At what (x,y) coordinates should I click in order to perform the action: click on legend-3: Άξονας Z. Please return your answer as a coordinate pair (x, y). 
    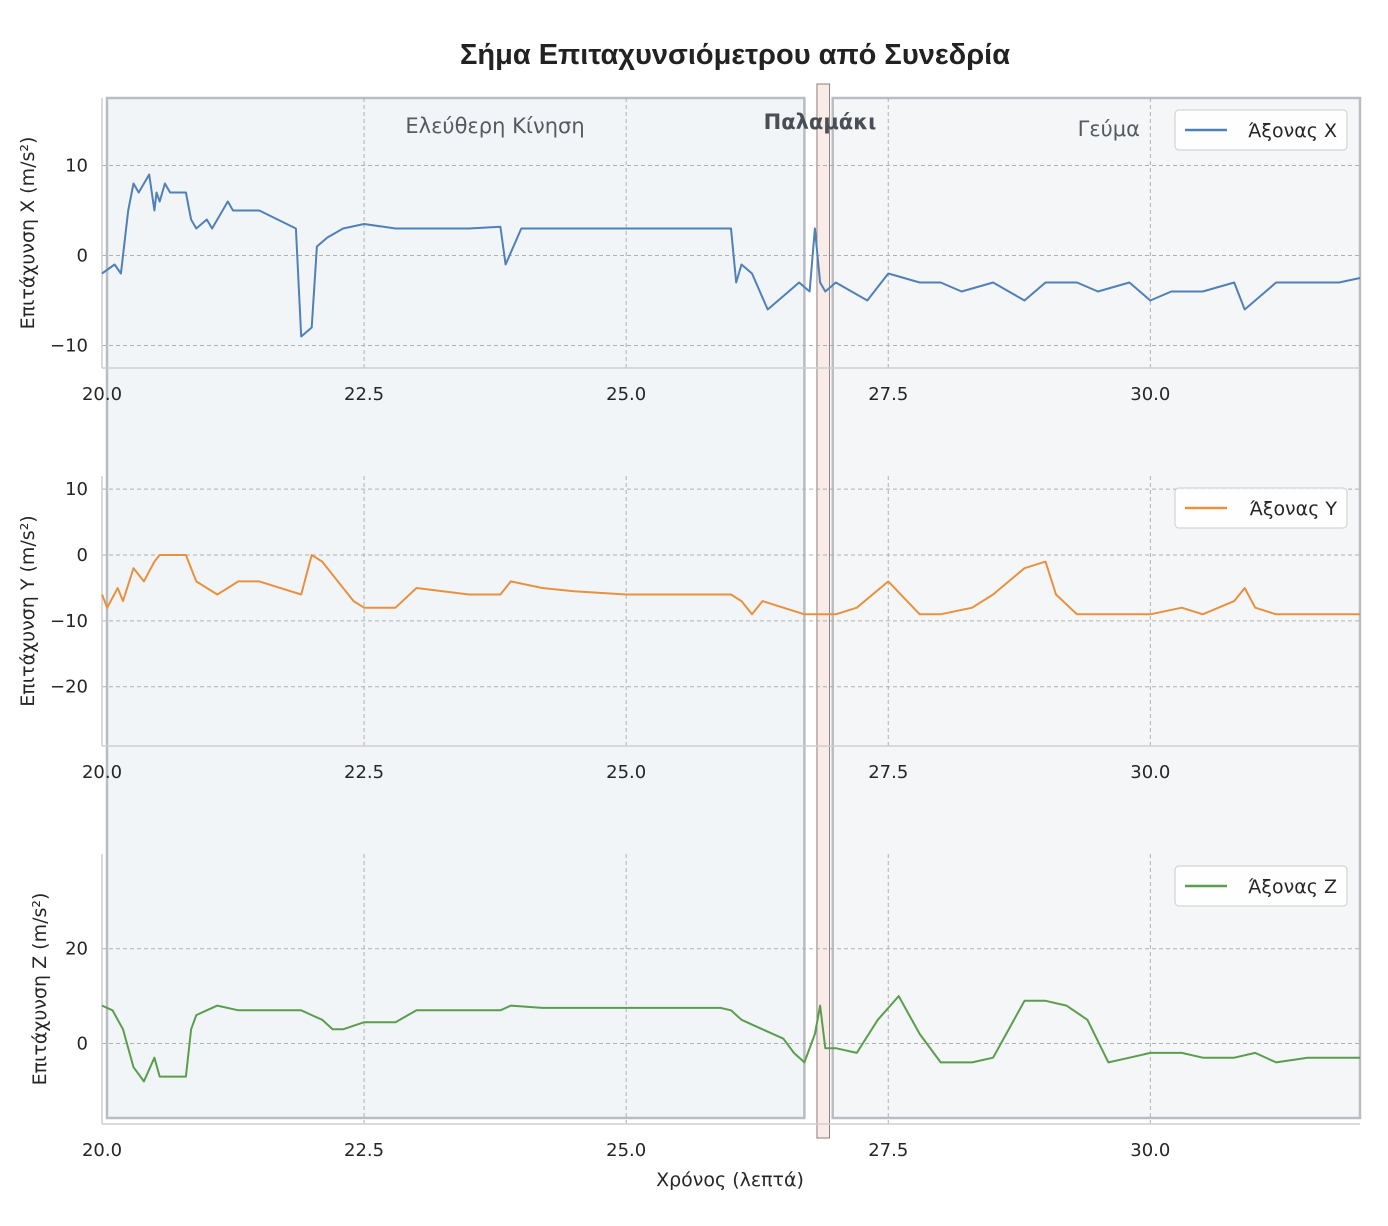
    Looking at the image, I should click on (1261, 886).